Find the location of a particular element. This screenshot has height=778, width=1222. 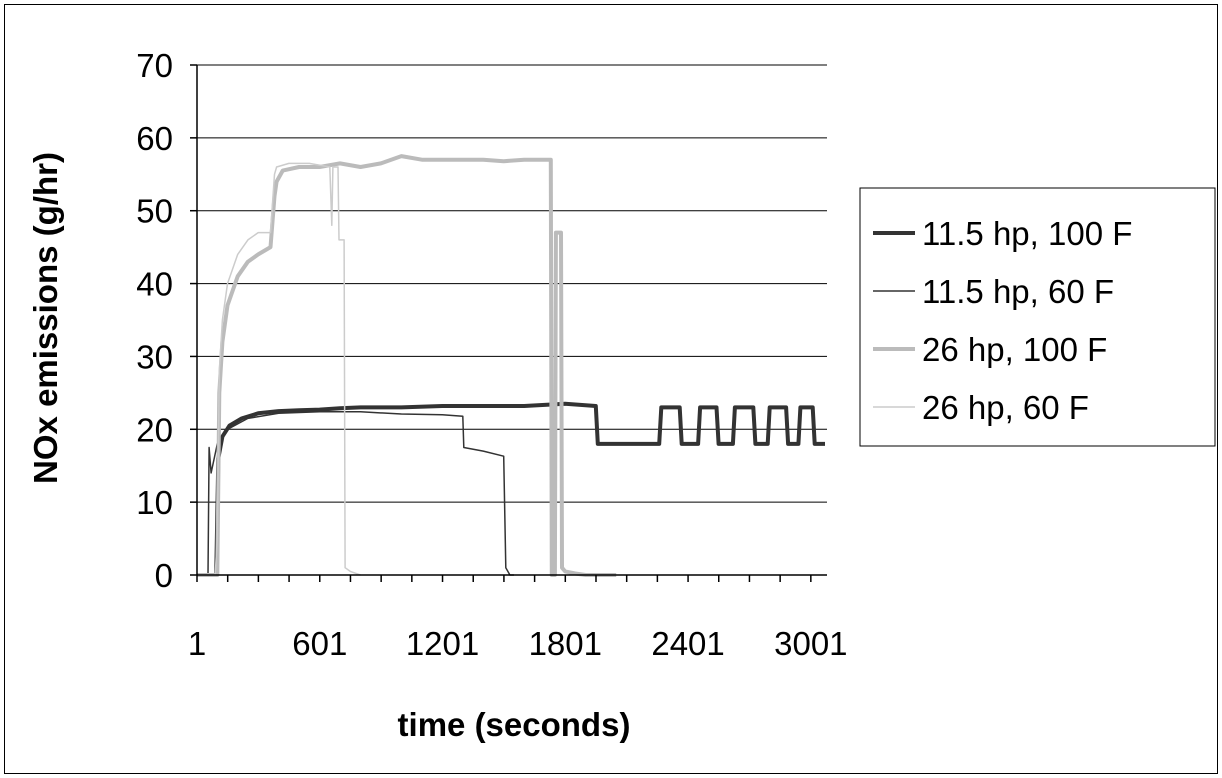

y-tick-labels: 0 10 20 30 40 50 60 70 is located at coordinates (154, 320).